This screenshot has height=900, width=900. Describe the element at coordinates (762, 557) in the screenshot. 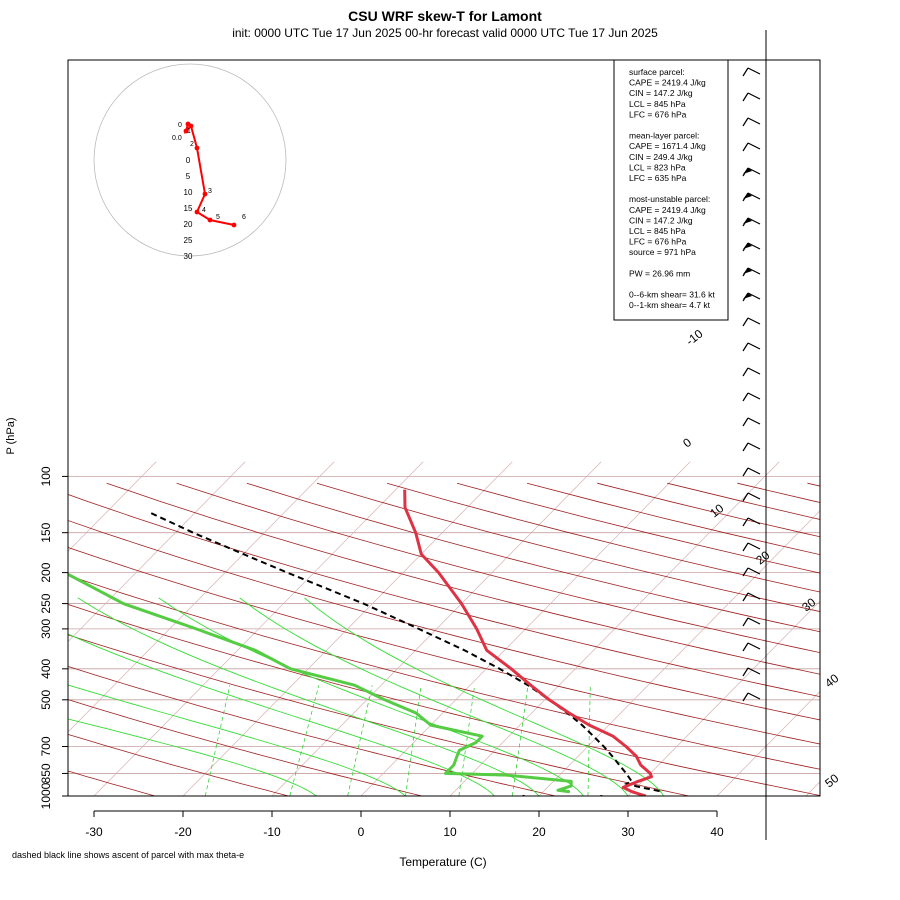

I see `isotherm-label: 20` at that location.